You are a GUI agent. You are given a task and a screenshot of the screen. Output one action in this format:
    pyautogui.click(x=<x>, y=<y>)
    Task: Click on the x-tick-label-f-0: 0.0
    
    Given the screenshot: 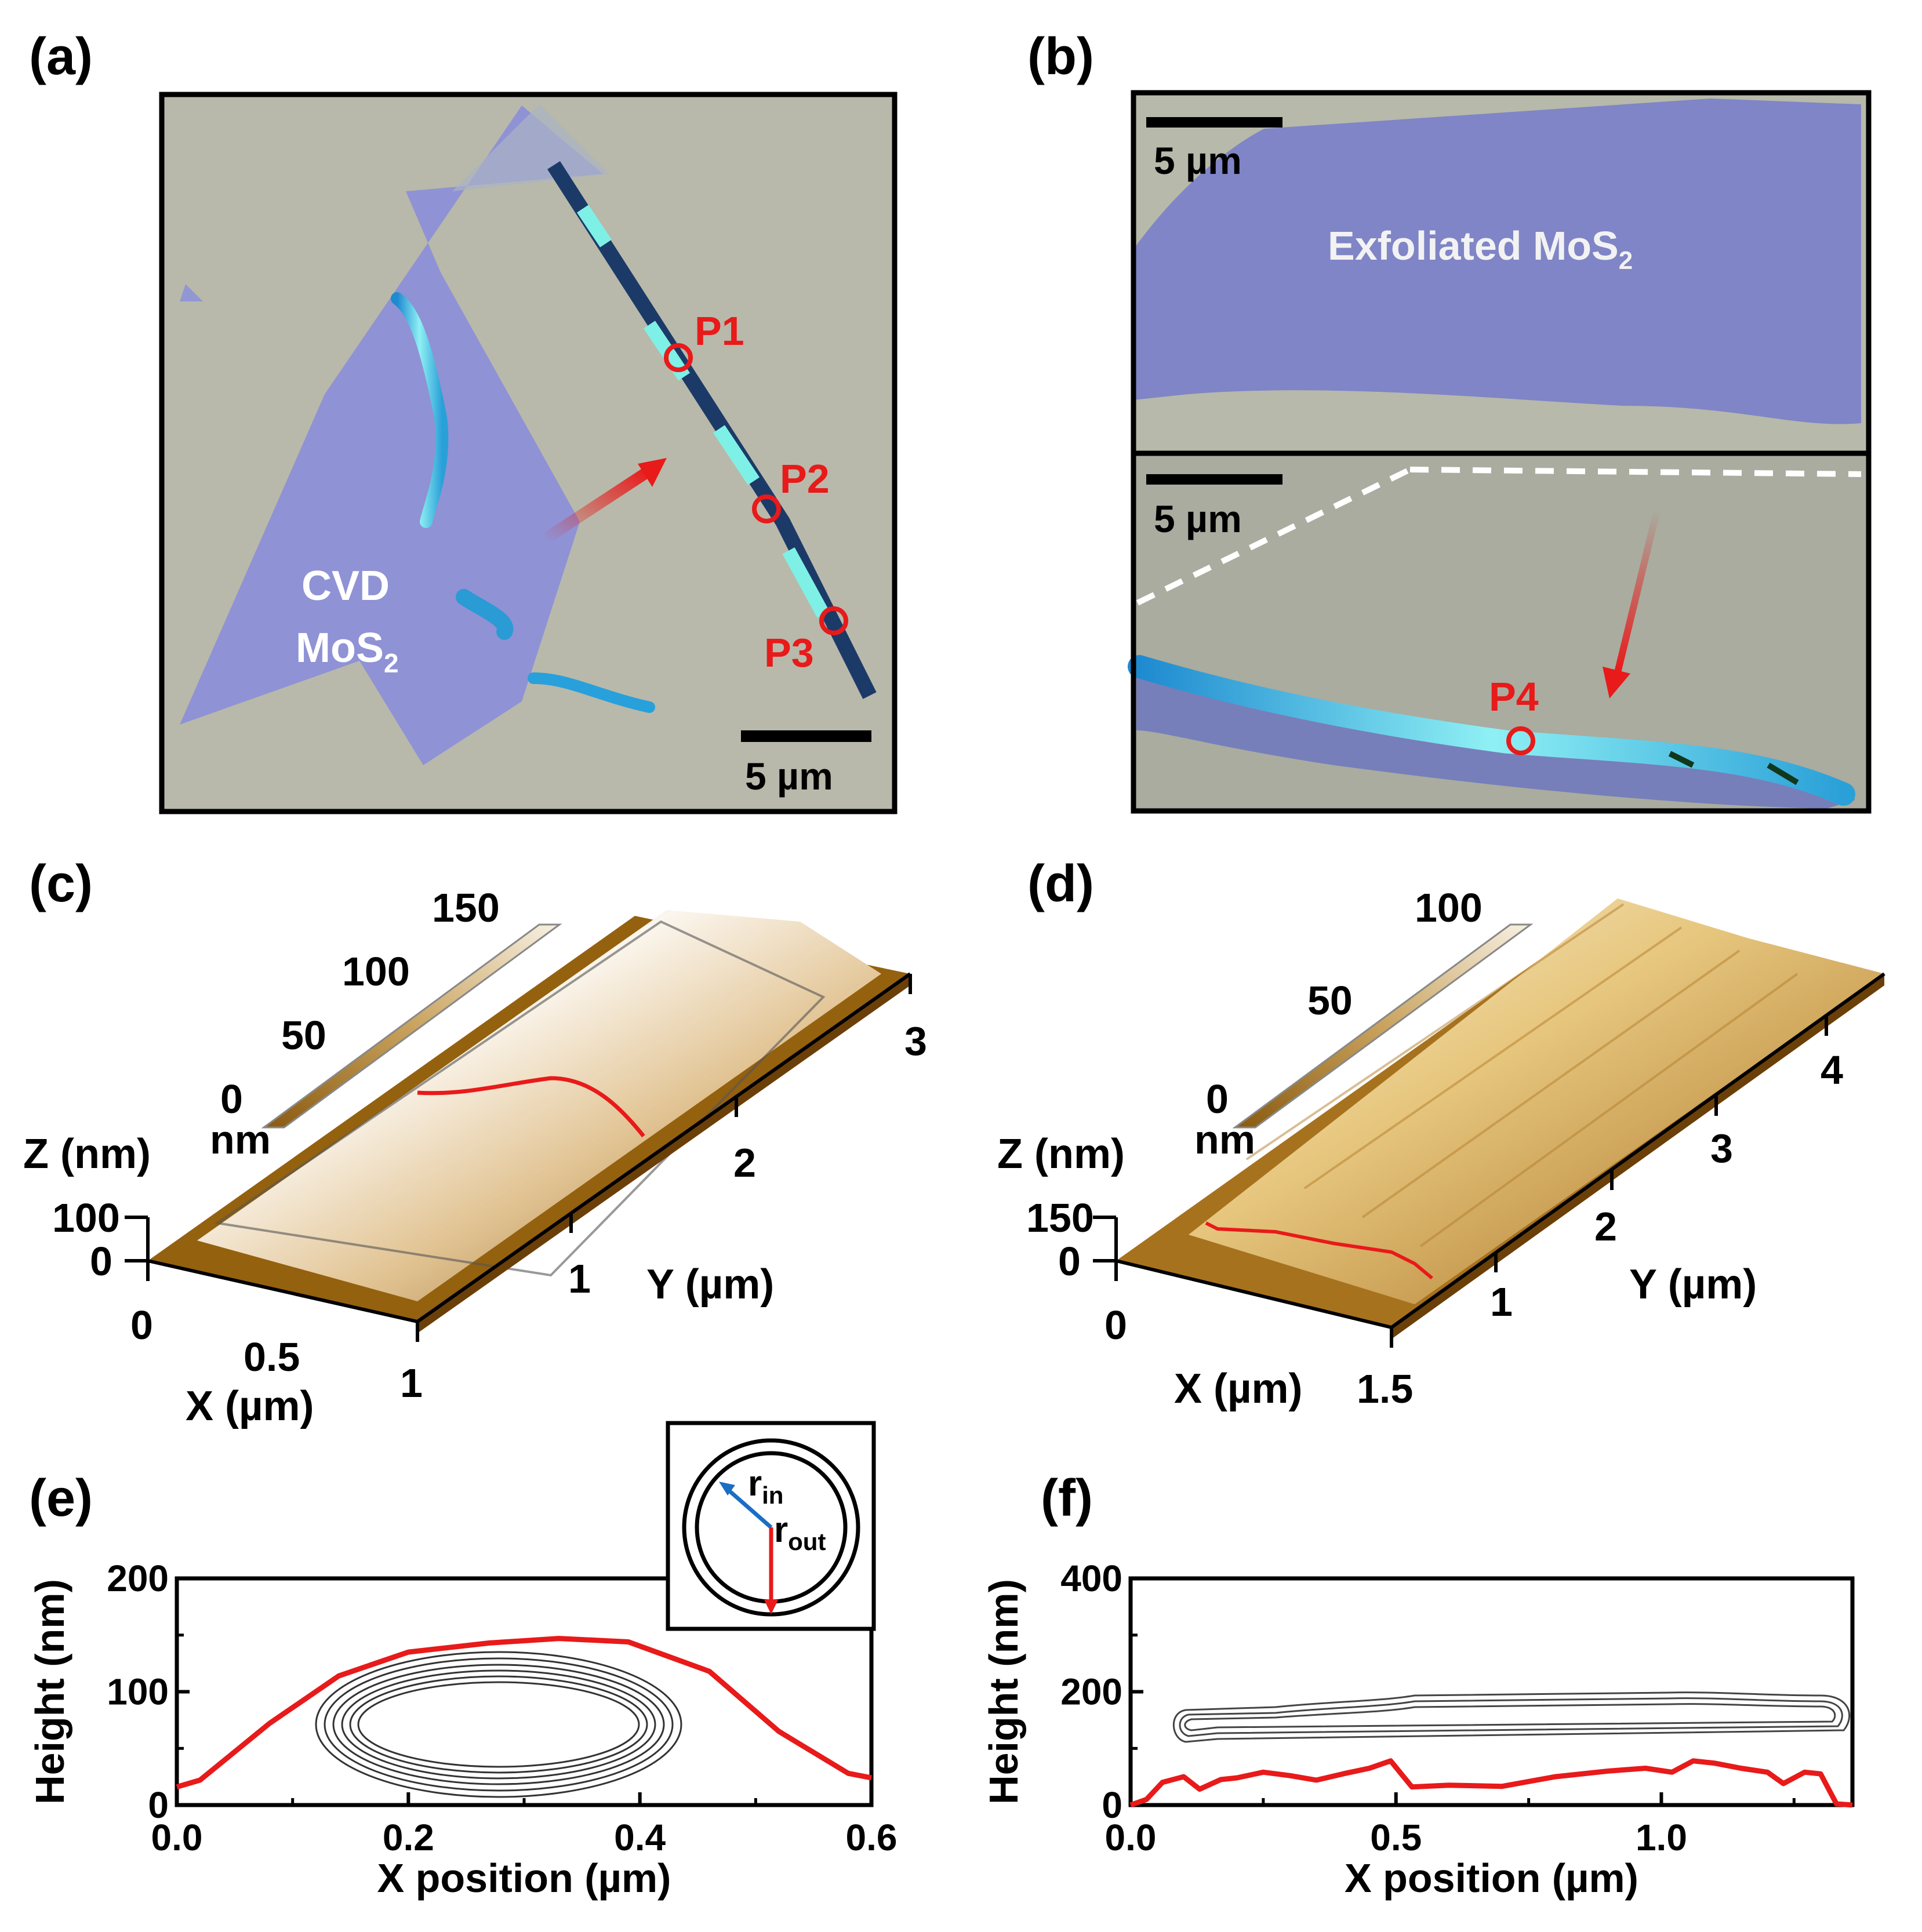 What is the action you would take?
    pyautogui.click(x=1131, y=1837)
    